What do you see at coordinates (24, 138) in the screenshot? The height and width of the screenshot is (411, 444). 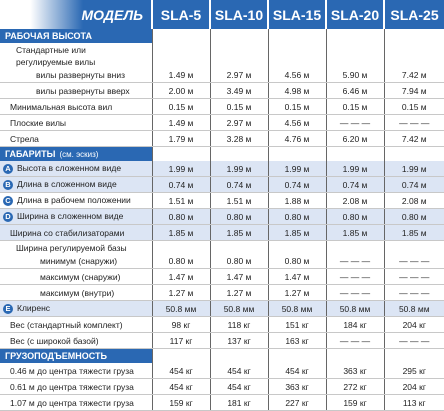 I see `label-text: Стрела` at bounding box center [24, 138].